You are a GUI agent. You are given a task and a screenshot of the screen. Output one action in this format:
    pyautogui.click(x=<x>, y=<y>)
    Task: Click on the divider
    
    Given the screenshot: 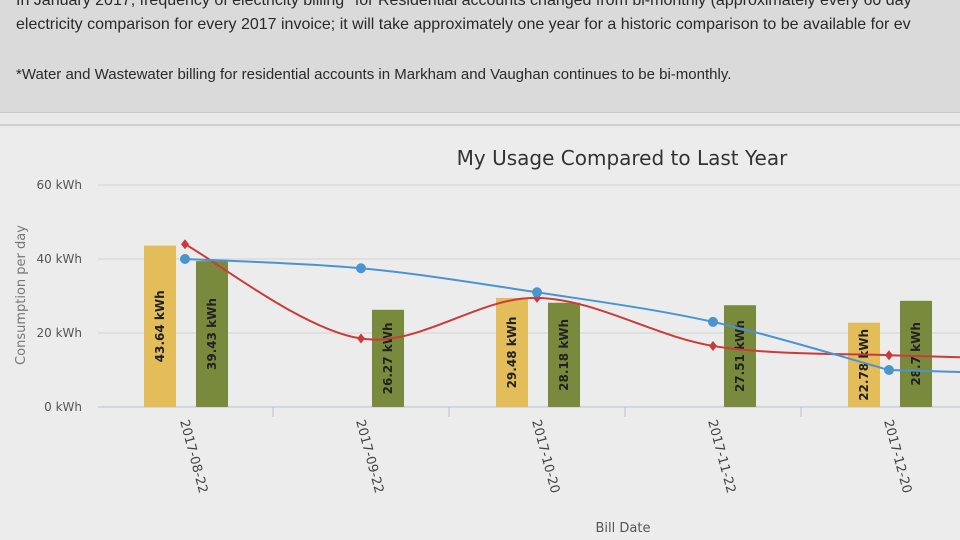 What is the action you would take?
    pyautogui.click(x=480, y=125)
    